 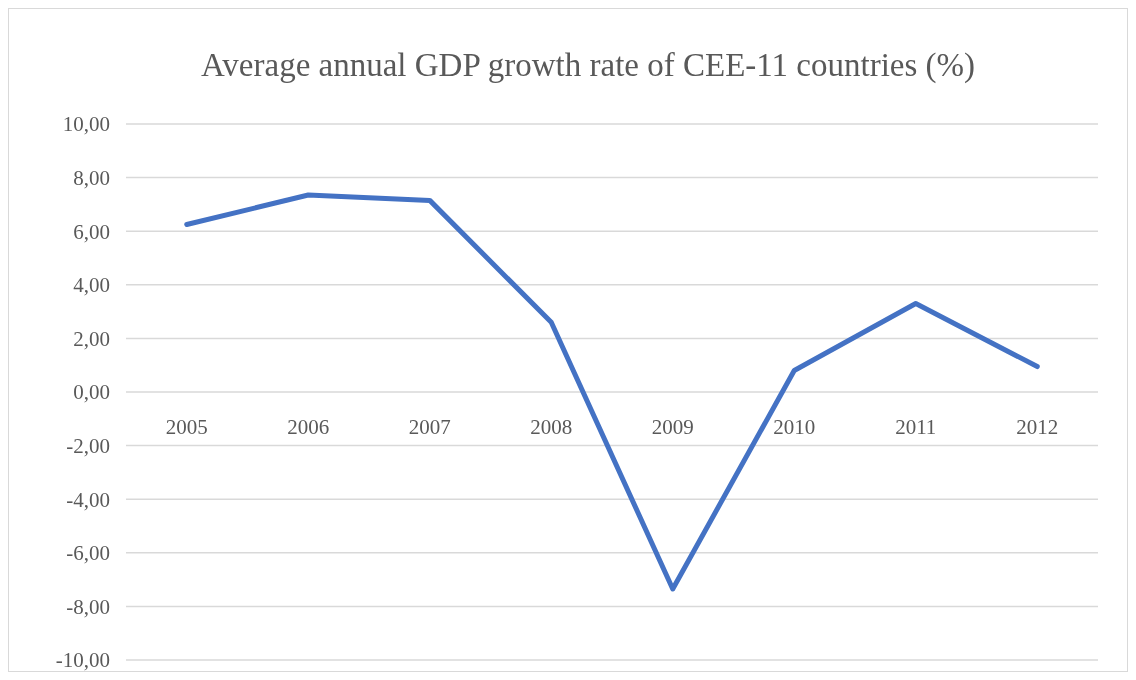 What do you see at coordinates (91, 285) in the screenshot?
I see `y-tick-label: 4,00` at bounding box center [91, 285].